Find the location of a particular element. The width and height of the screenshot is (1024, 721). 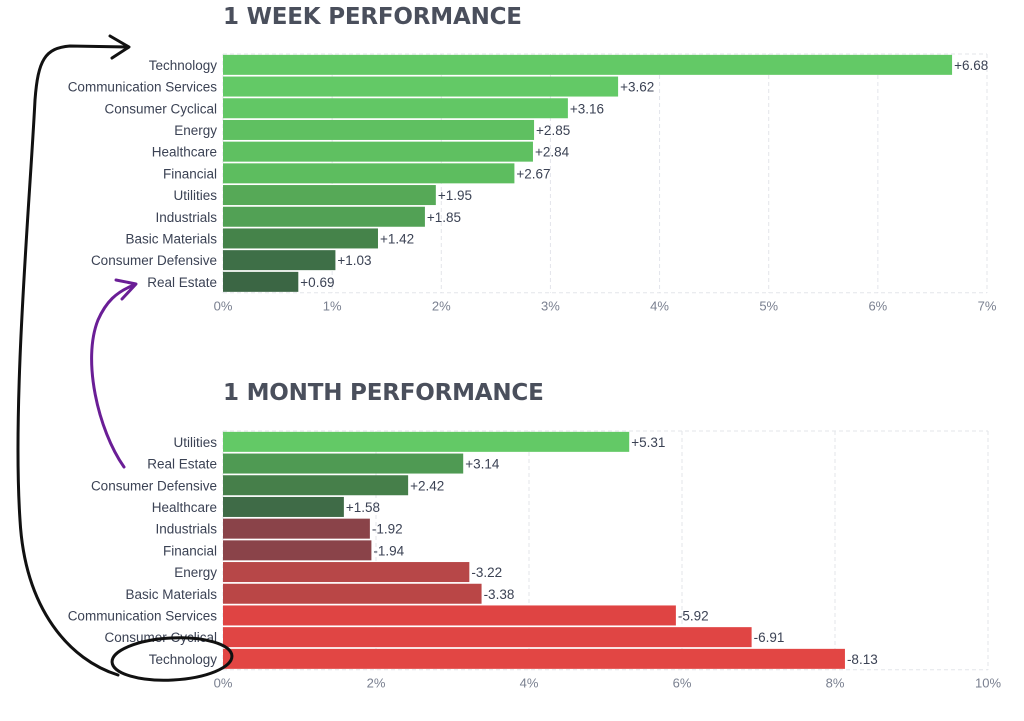

x-tick-label: 3% is located at coordinates (550, 306).